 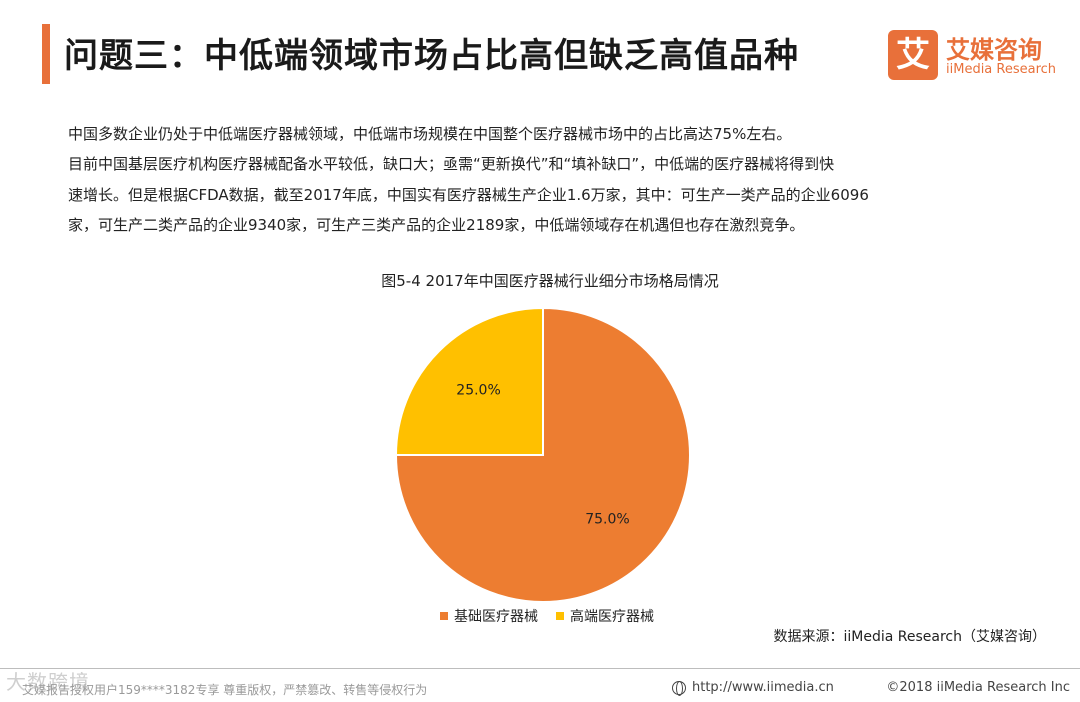 What do you see at coordinates (763, 687) in the screenshot?
I see `footer-url-text: http://www.iimedia.cn` at bounding box center [763, 687].